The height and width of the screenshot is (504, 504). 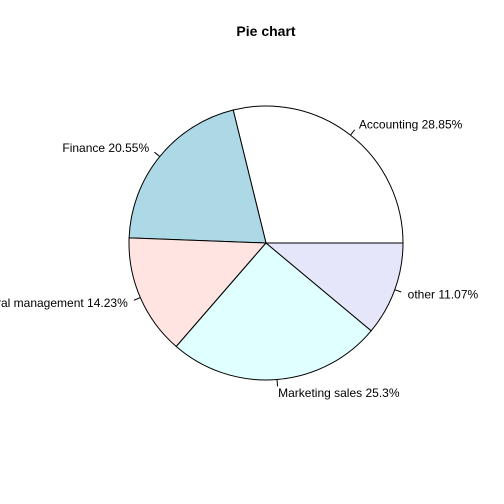 I want to click on leader-line-accounting, so click(x=353, y=132).